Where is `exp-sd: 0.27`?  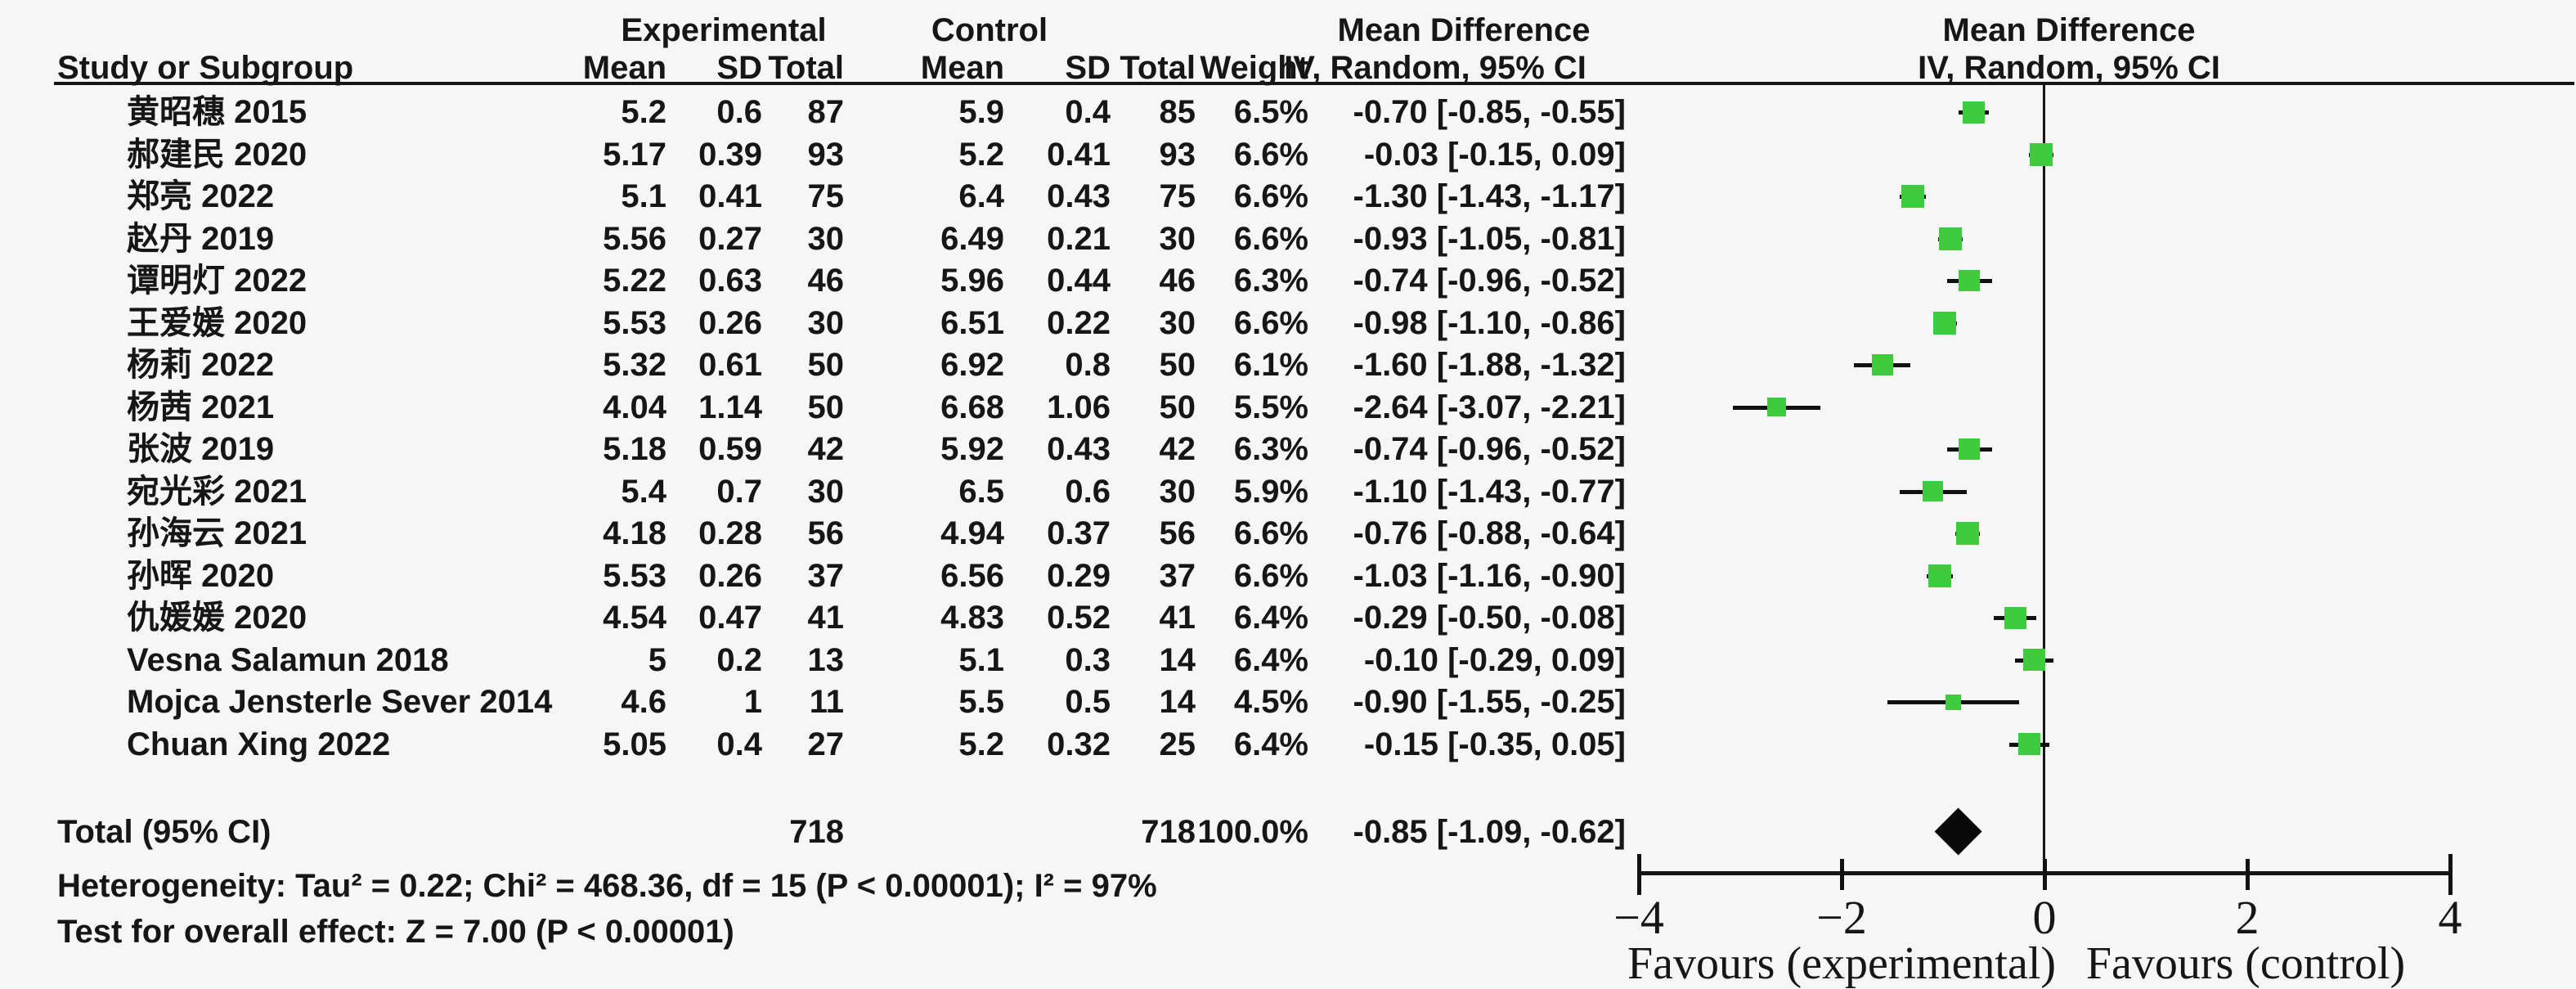
exp-sd: 0.27 is located at coordinates (730, 238).